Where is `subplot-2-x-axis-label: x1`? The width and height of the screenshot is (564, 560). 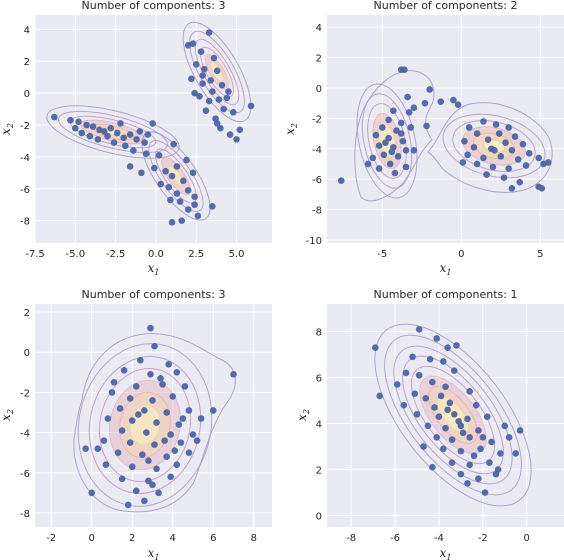 subplot-2-x-axis-label: x1 is located at coordinates (446, 269).